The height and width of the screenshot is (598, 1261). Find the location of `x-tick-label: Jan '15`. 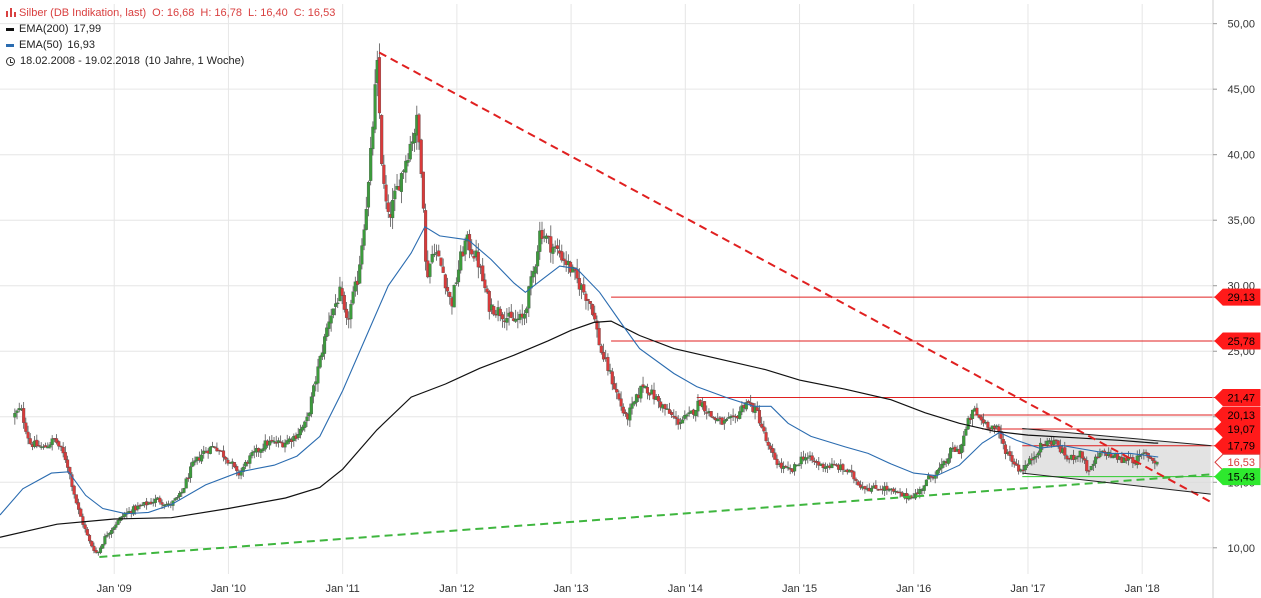

x-tick-label: Jan '15 is located at coordinates (799, 589).